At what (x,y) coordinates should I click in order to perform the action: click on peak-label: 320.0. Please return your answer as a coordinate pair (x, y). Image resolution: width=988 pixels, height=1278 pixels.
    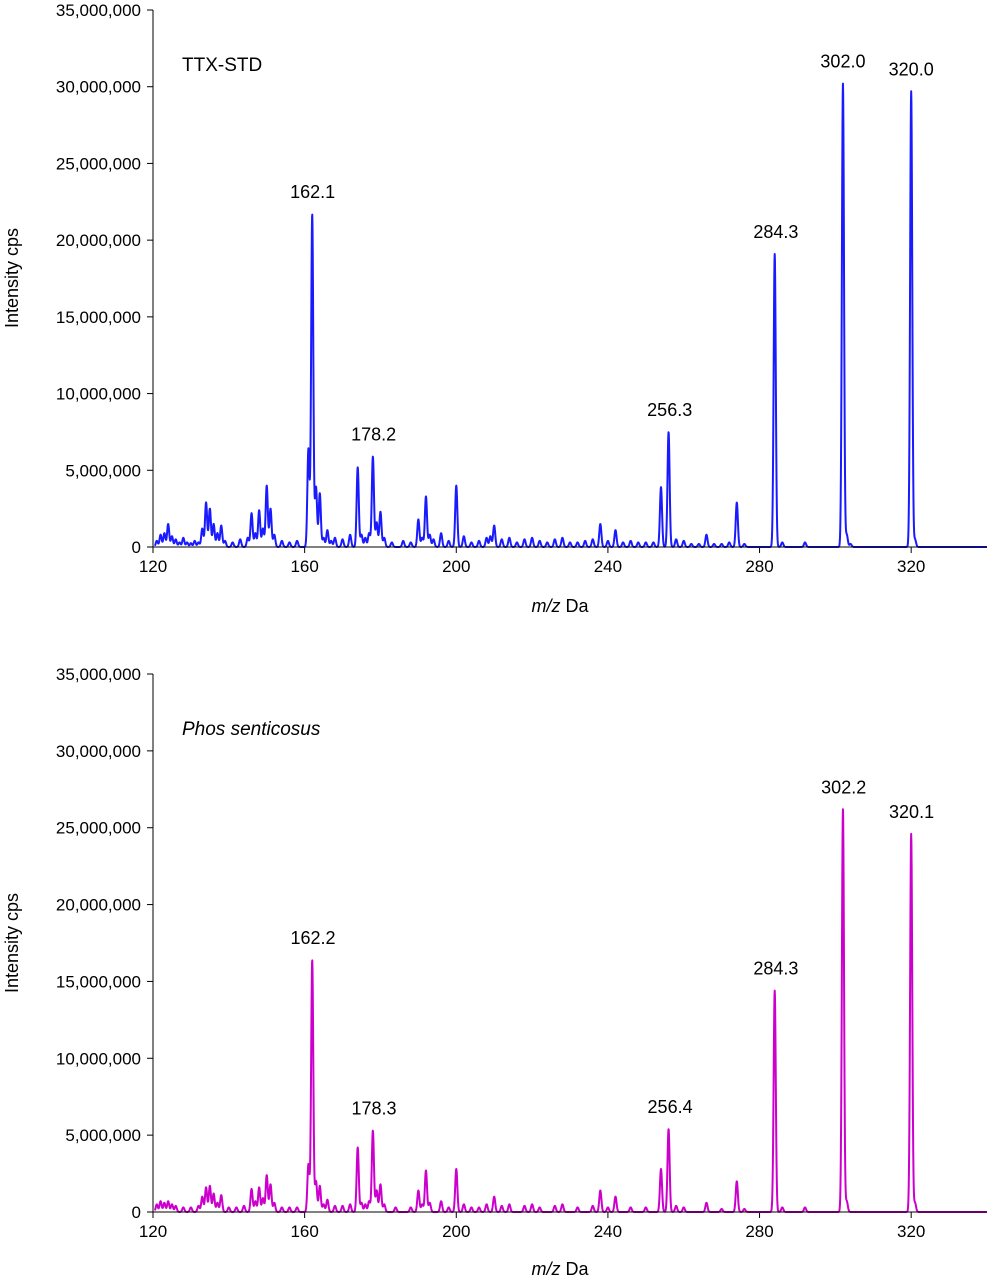
    Looking at the image, I should click on (911, 69).